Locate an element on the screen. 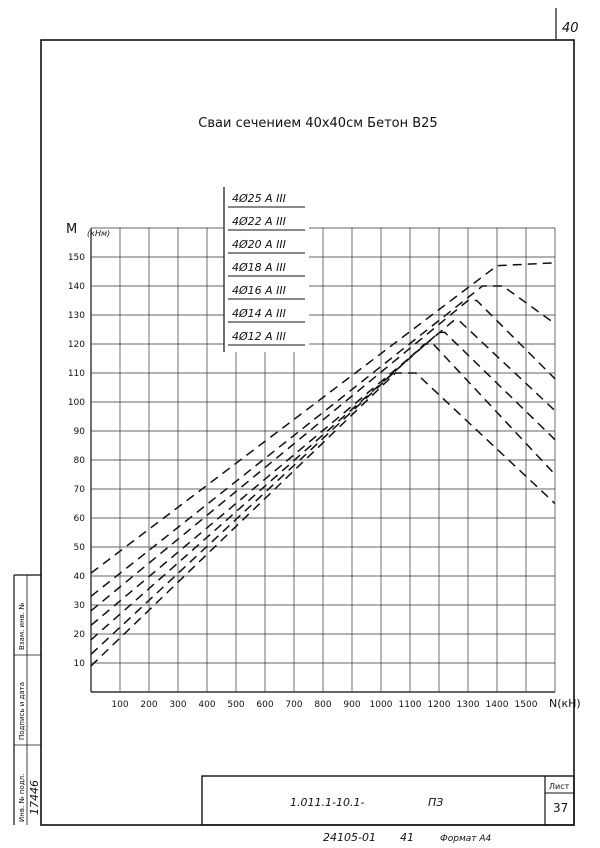 The image size is (600, 848). sheet-number: 37 is located at coordinates (560, 808).